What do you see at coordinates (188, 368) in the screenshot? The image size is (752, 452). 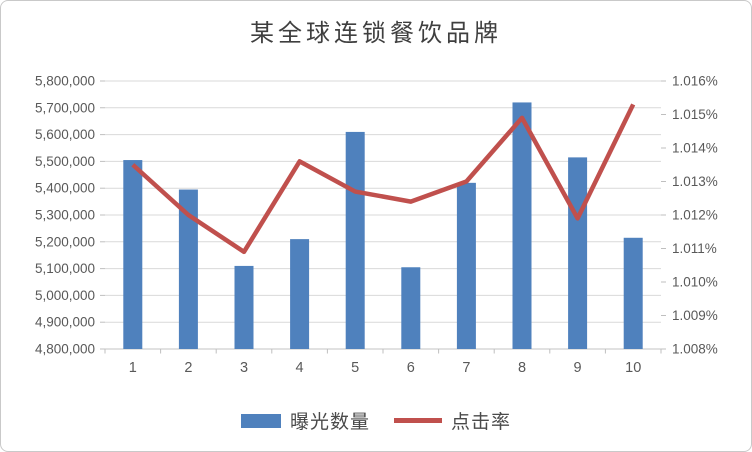 I see `x-axis-label: 2` at bounding box center [188, 368].